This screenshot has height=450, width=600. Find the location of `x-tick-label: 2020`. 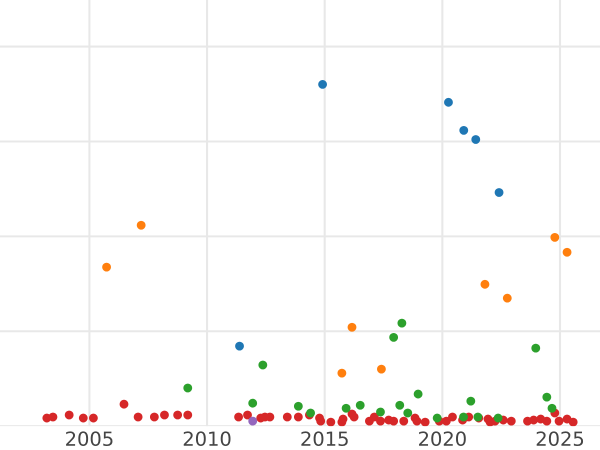

x-tick-label: 2020 is located at coordinates (442, 438).